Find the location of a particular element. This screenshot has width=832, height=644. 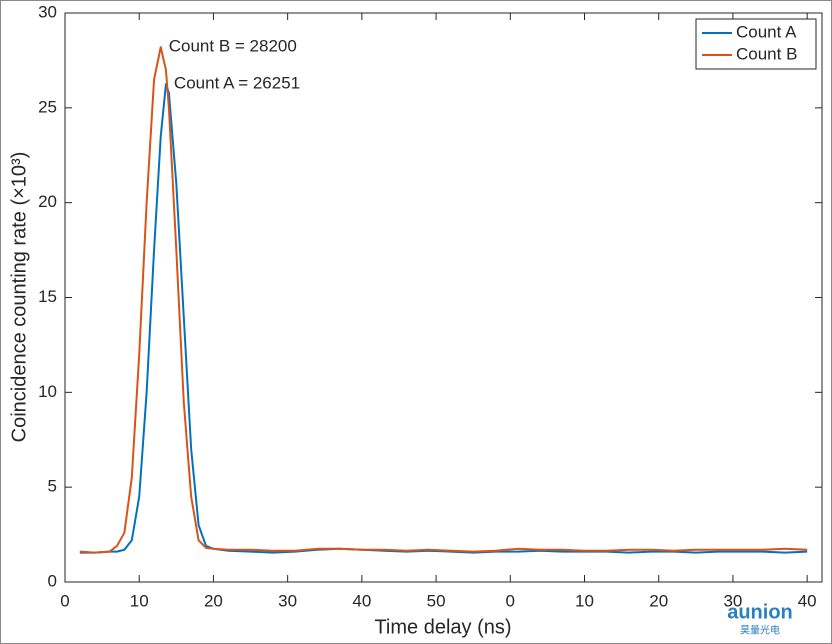

y-tick-label: 30 is located at coordinates (47, 11).